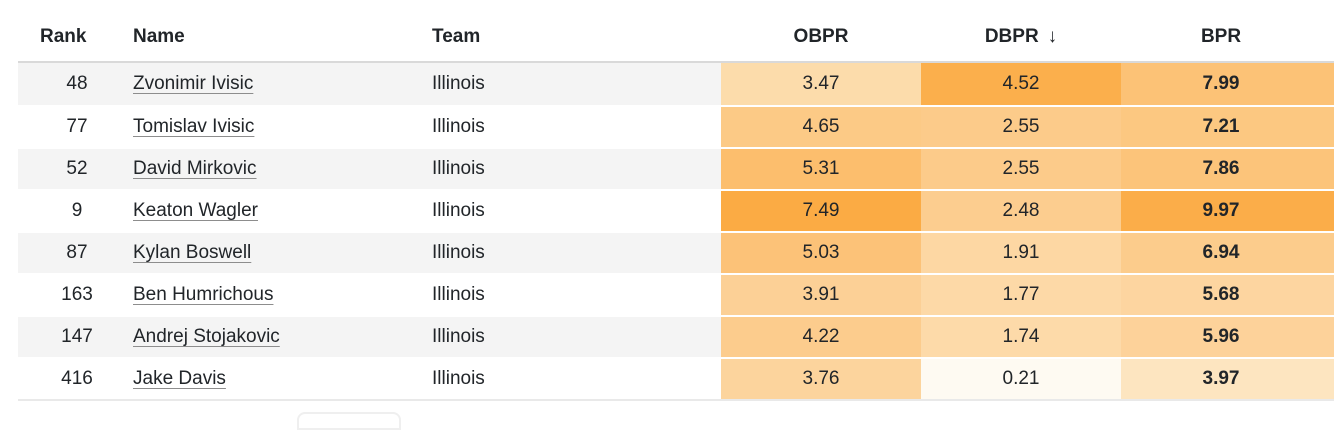 The width and height of the screenshot is (1334, 430). Describe the element at coordinates (456, 36) in the screenshot. I see `column-header-team: Team` at that location.